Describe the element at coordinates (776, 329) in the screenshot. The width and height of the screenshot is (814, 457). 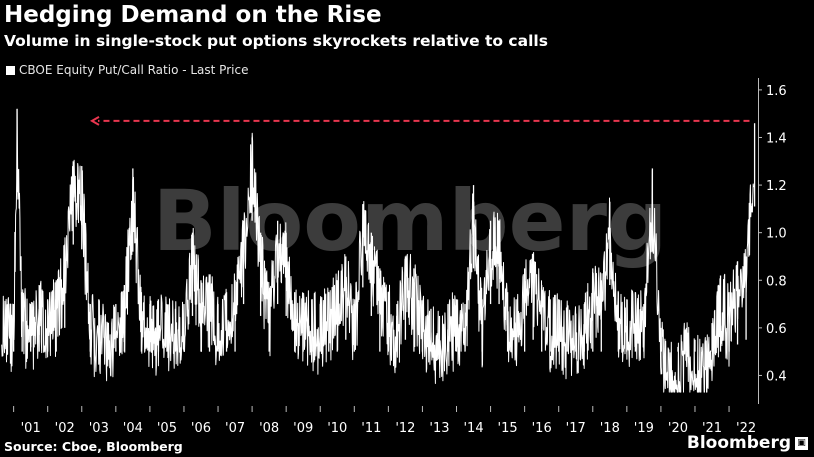
I see `y-tick-label: 0.6` at that location.